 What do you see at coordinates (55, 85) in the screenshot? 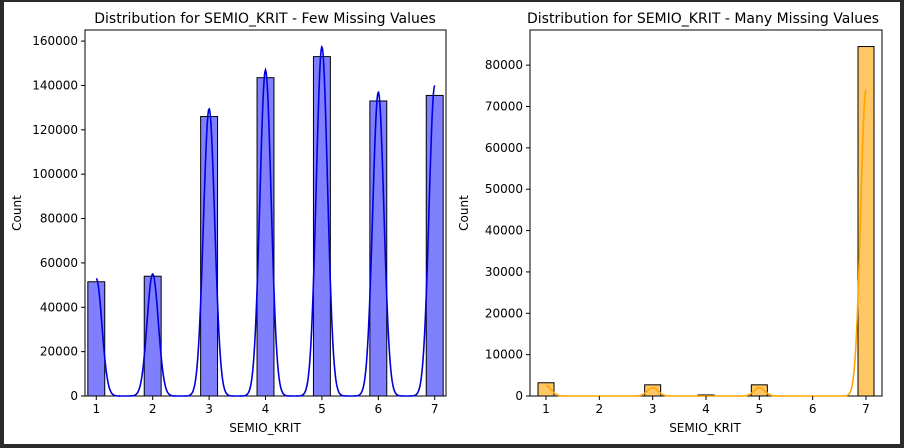
I see `y-tick-label: 140000` at bounding box center [55, 85].